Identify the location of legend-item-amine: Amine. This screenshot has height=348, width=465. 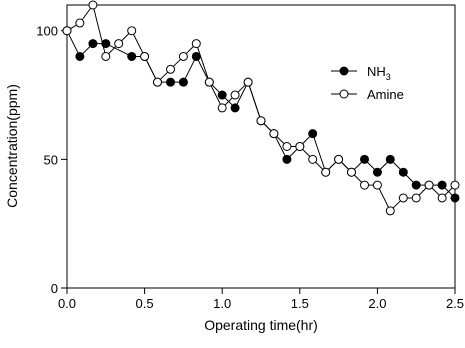
(367, 94).